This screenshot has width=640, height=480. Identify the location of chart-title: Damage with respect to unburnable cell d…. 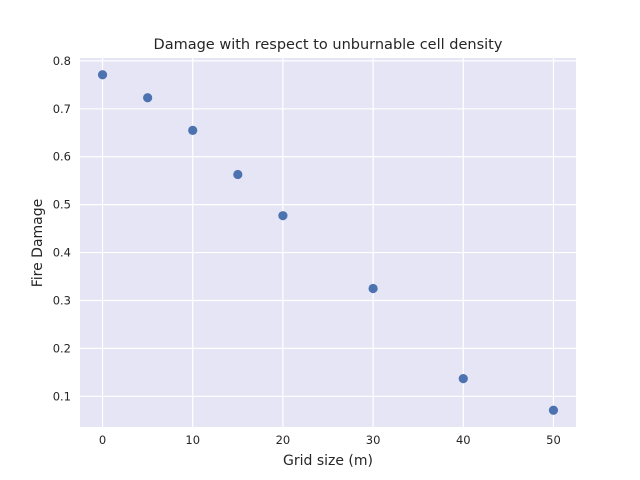
(328, 45).